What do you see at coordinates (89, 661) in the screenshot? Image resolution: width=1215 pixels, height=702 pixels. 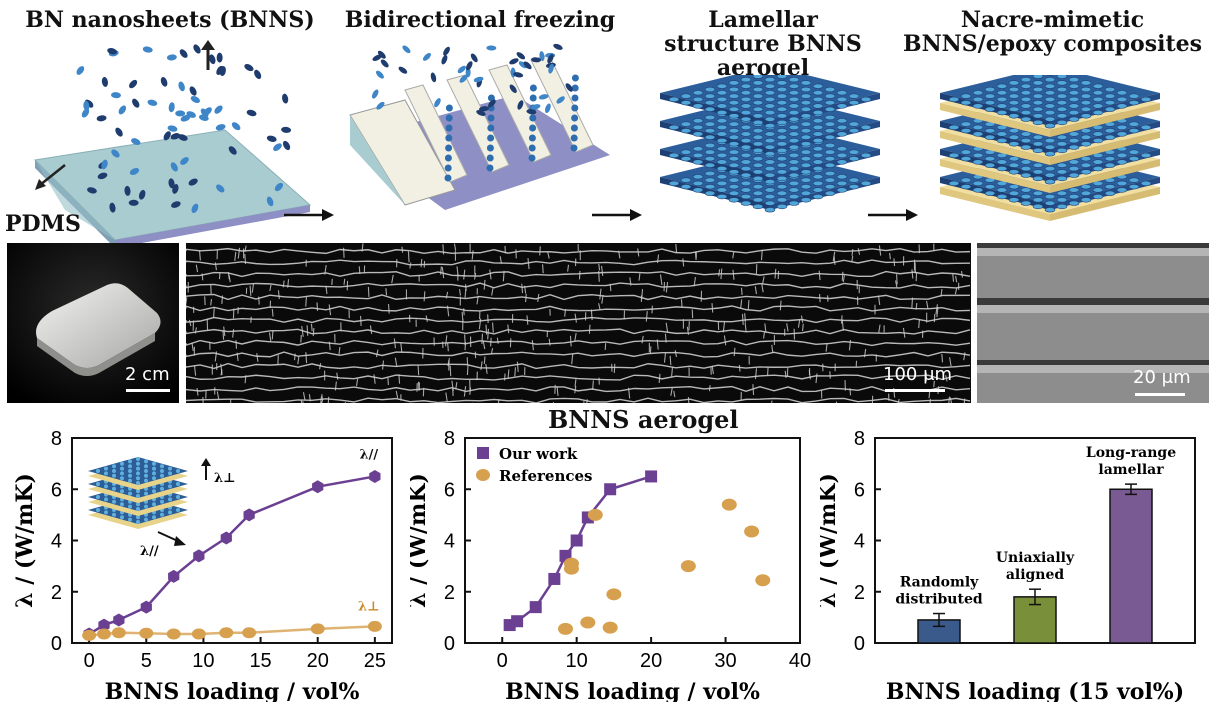 I see `x-tick-label: 0` at bounding box center [89, 661].